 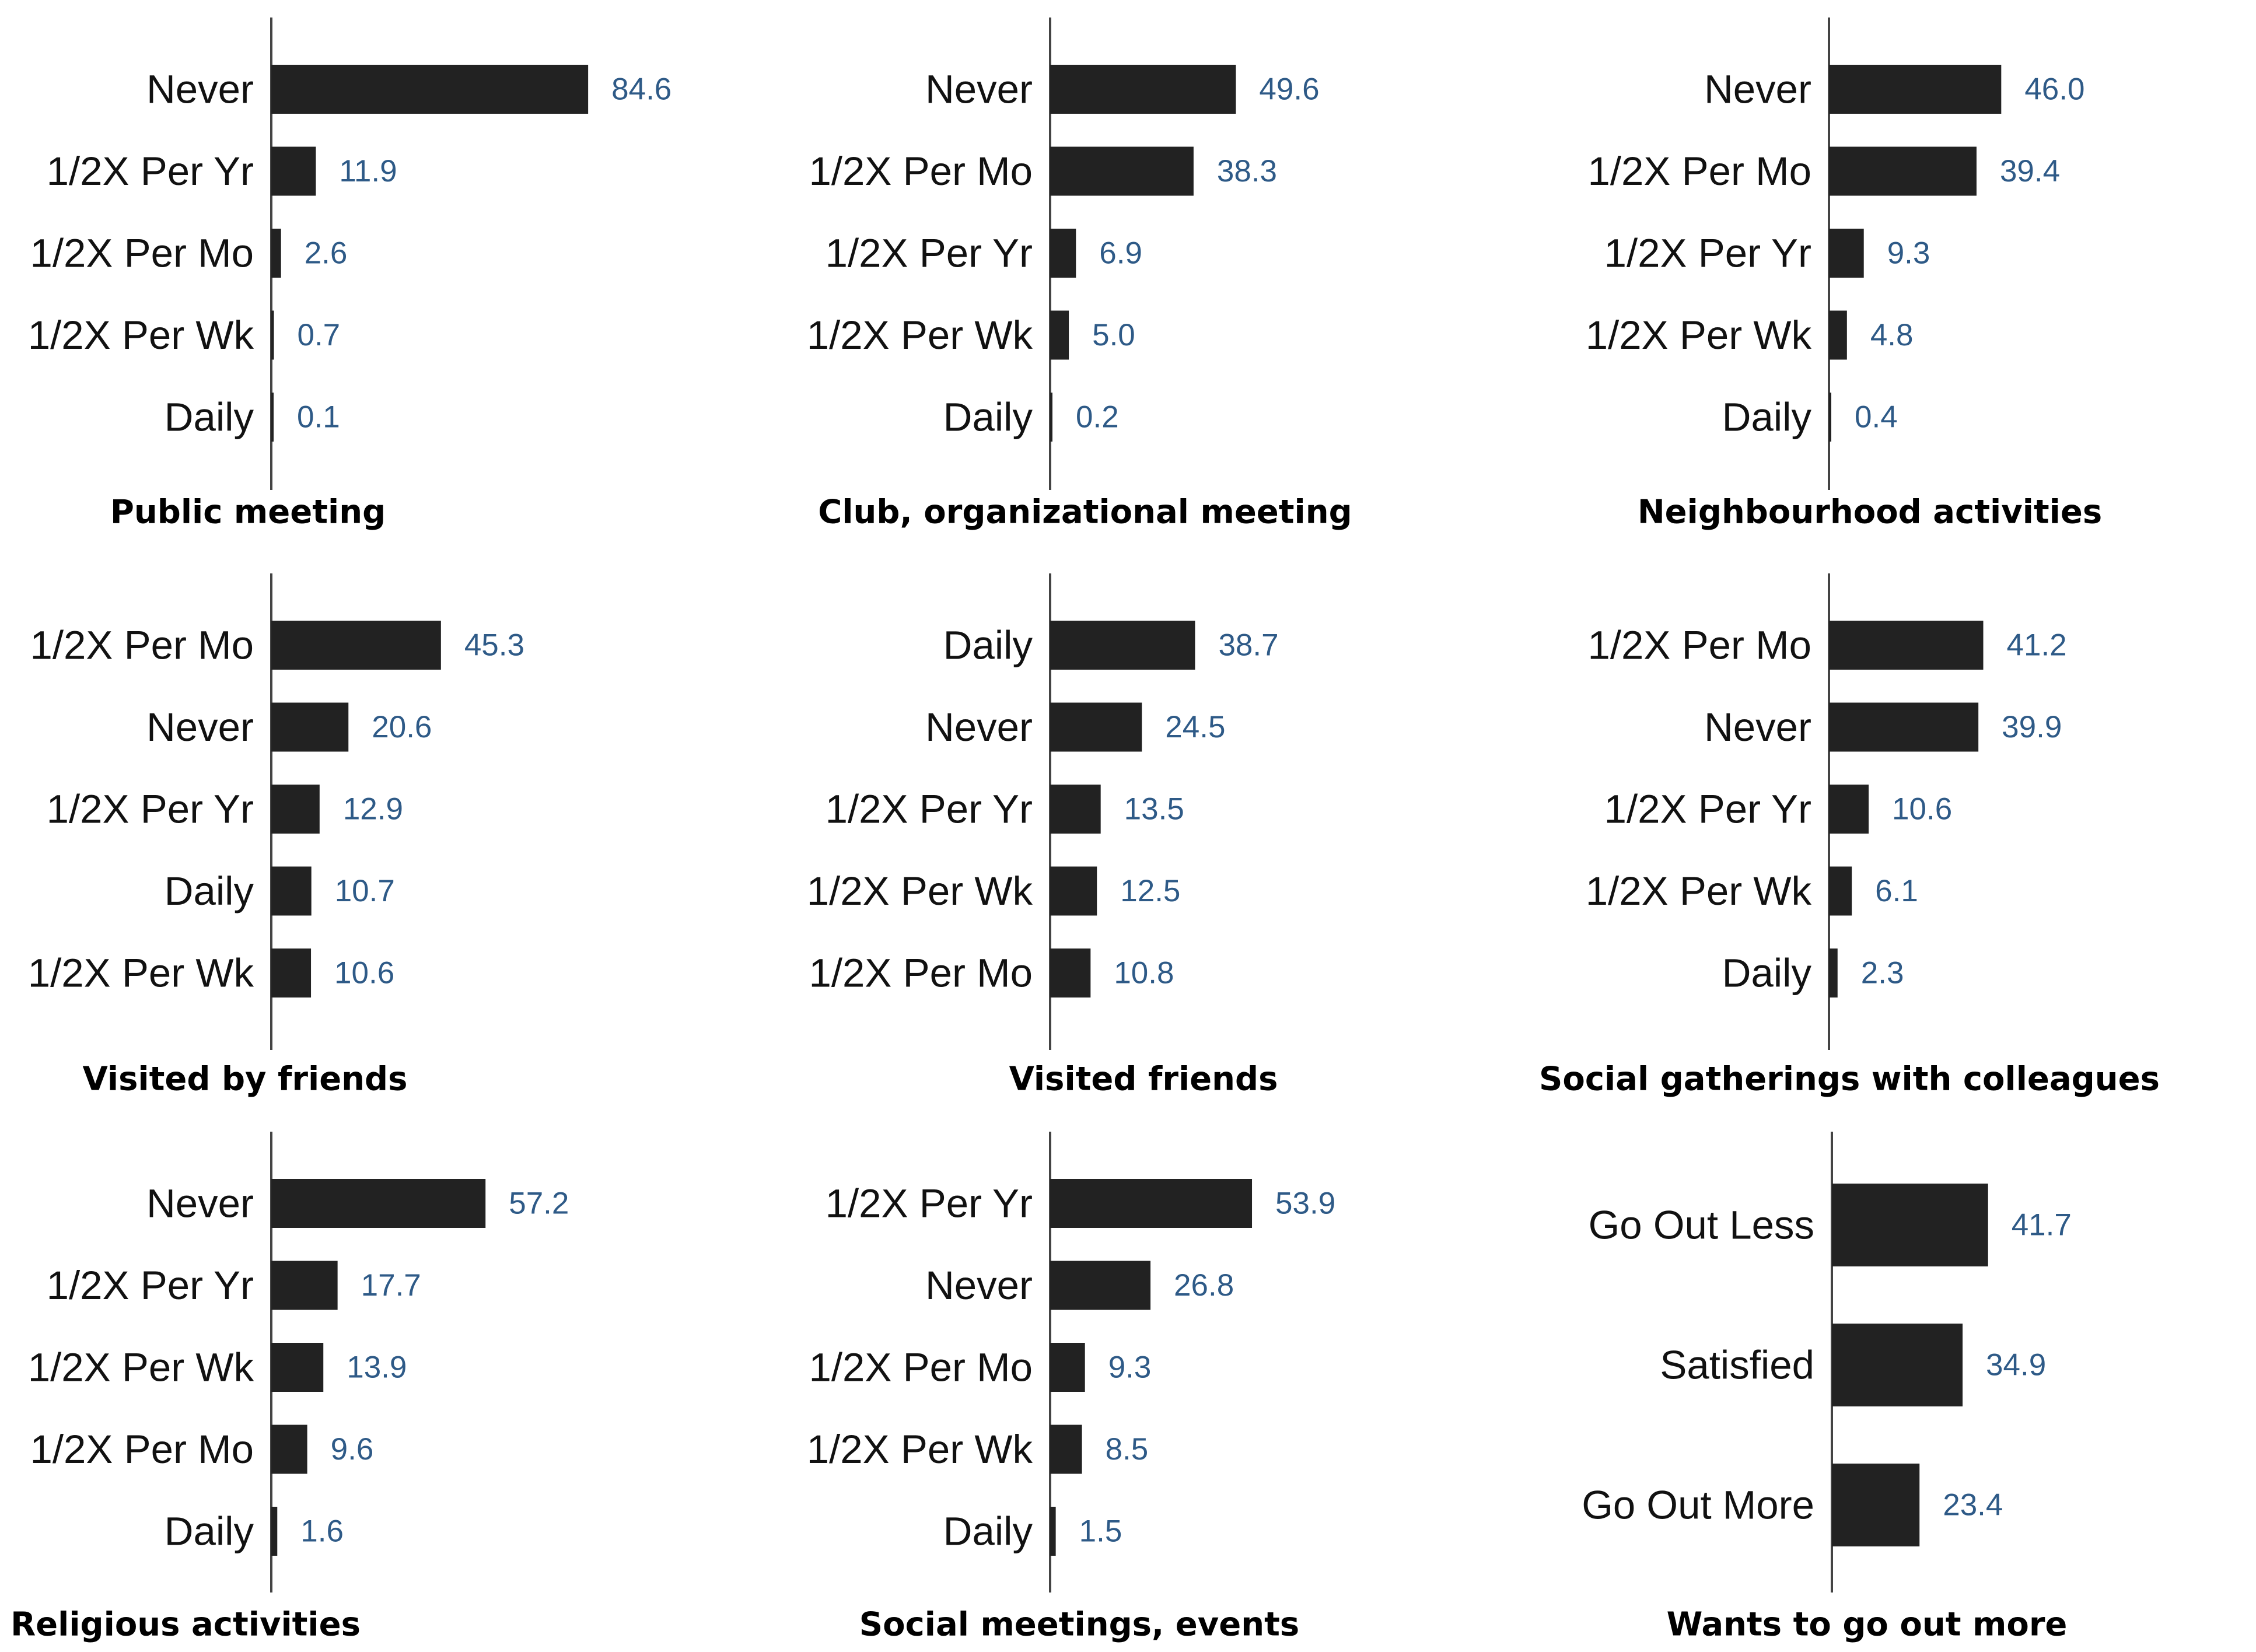 I want to click on value-label: 38.3, so click(x=1247, y=171).